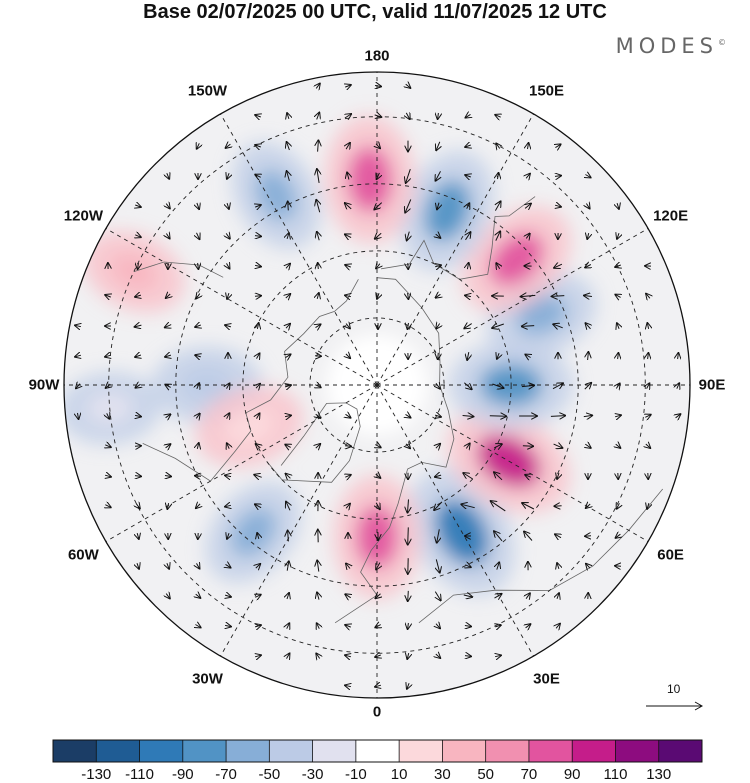  What do you see at coordinates (377, 56) in the screenshot?
I see `longitude-label-180: 180` at bounding box center [377, 56].